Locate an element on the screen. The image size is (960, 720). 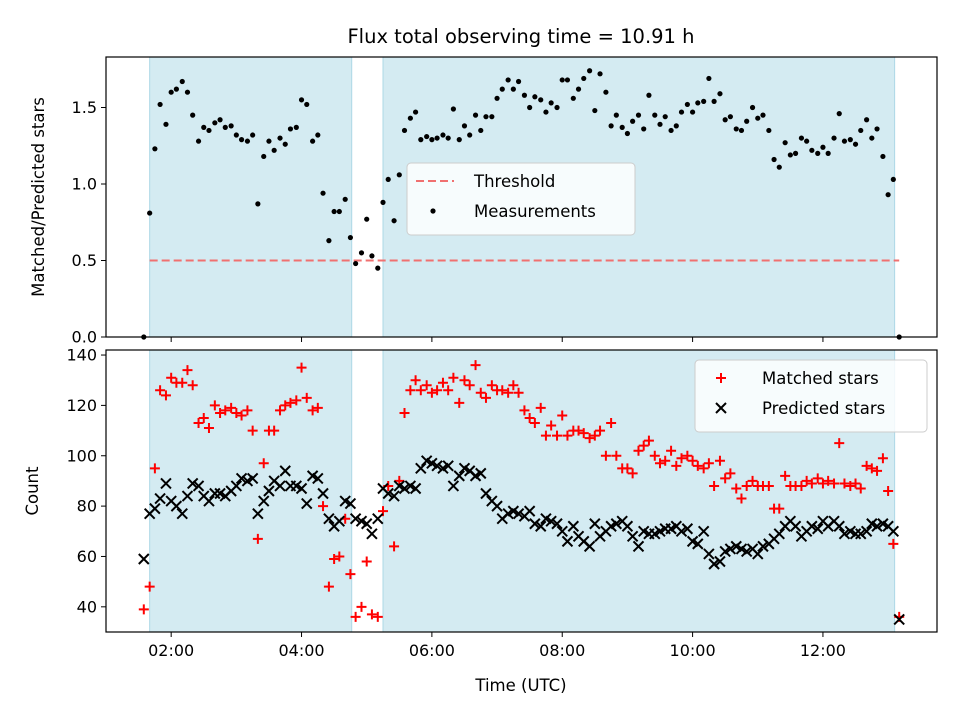
legend-box is located at coordinates (521, 199).